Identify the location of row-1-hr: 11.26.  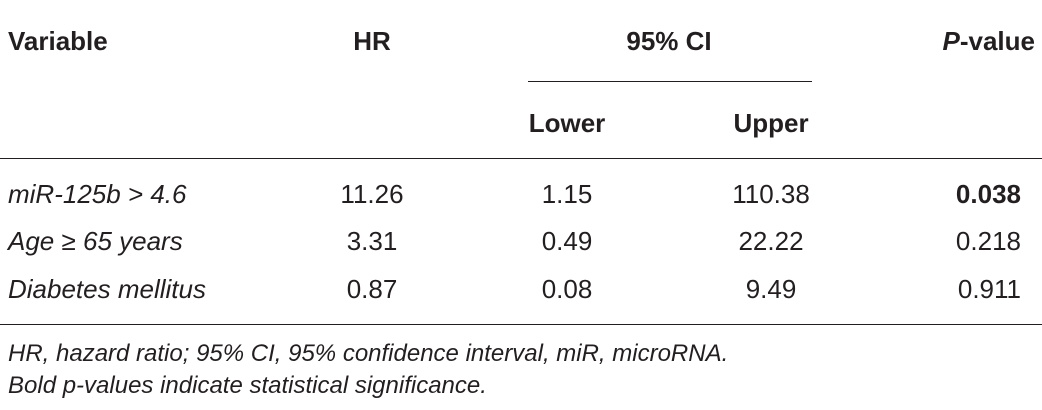
(372, 194).